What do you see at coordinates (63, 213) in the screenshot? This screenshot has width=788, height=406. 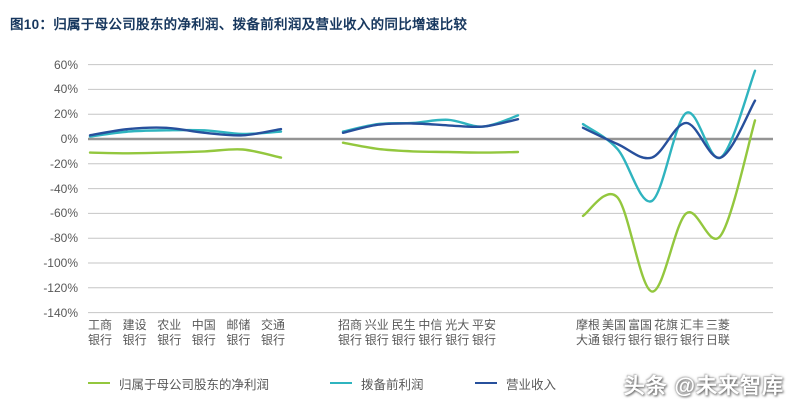 I see `y-axis-tick-label: -60%` at bounding box center [63, 213].